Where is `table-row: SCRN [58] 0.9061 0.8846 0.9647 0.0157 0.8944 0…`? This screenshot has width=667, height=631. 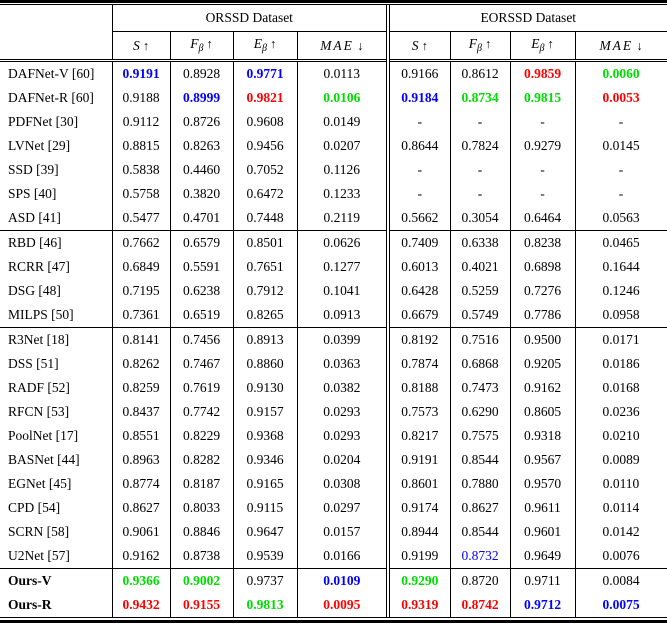
table-row: SCRN [58] 0.9061 0.8846 0.9647 0.0157 0.8944 0… is located at coordinates (333, 532).